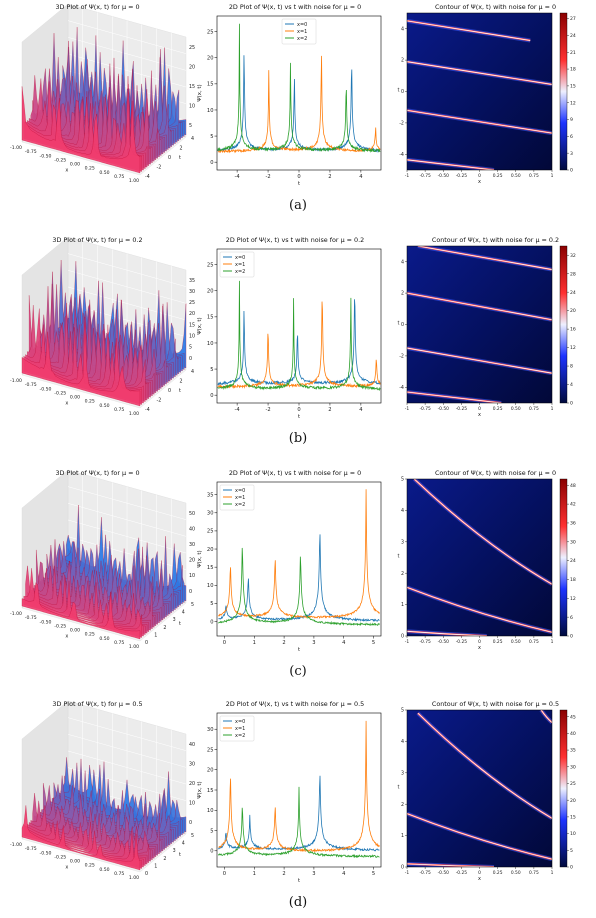 Image resolution: width=596 pixels, height=918 pixels. What do you see at coordinates (210, 750) in the screenshot?
I see `y-tick-label: 25` at bounding box center [210, 750].